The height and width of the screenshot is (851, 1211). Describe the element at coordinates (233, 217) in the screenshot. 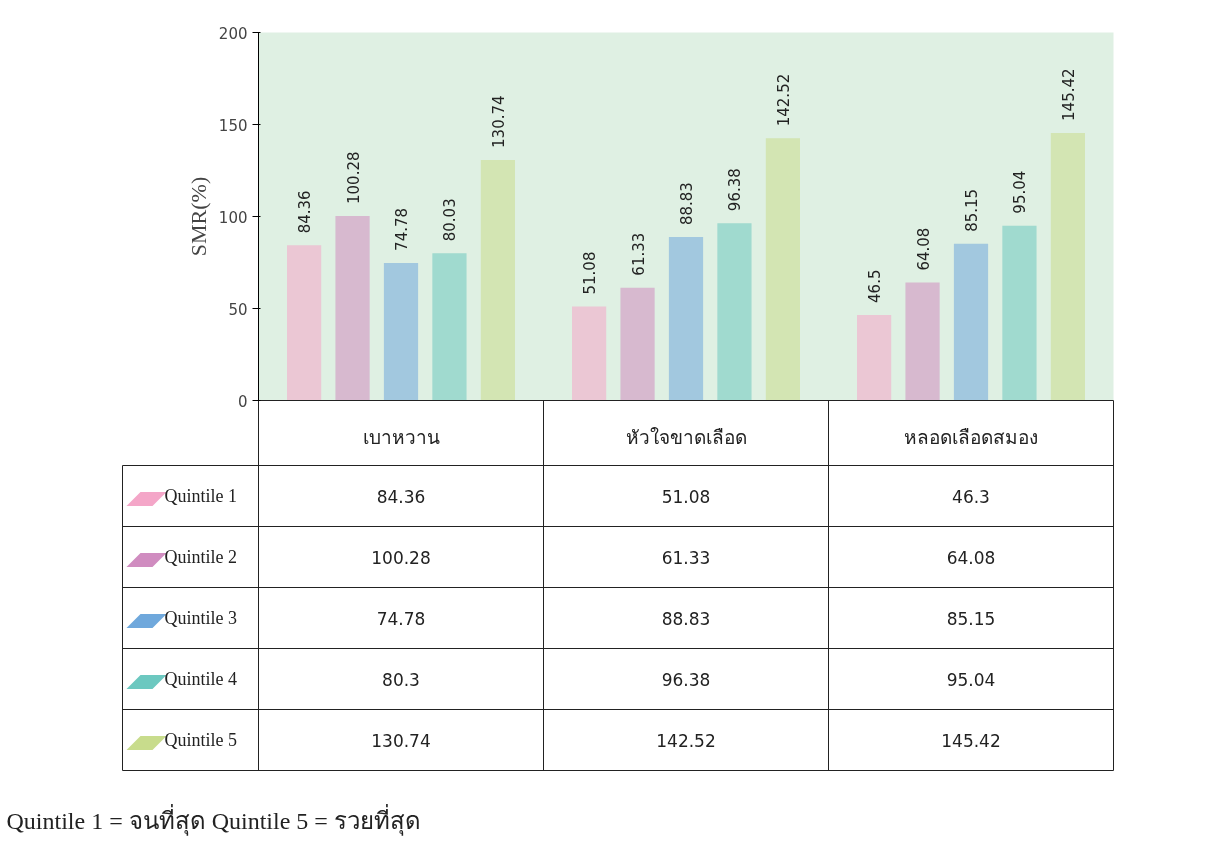

I see `y-tick-label: 100` at that location.